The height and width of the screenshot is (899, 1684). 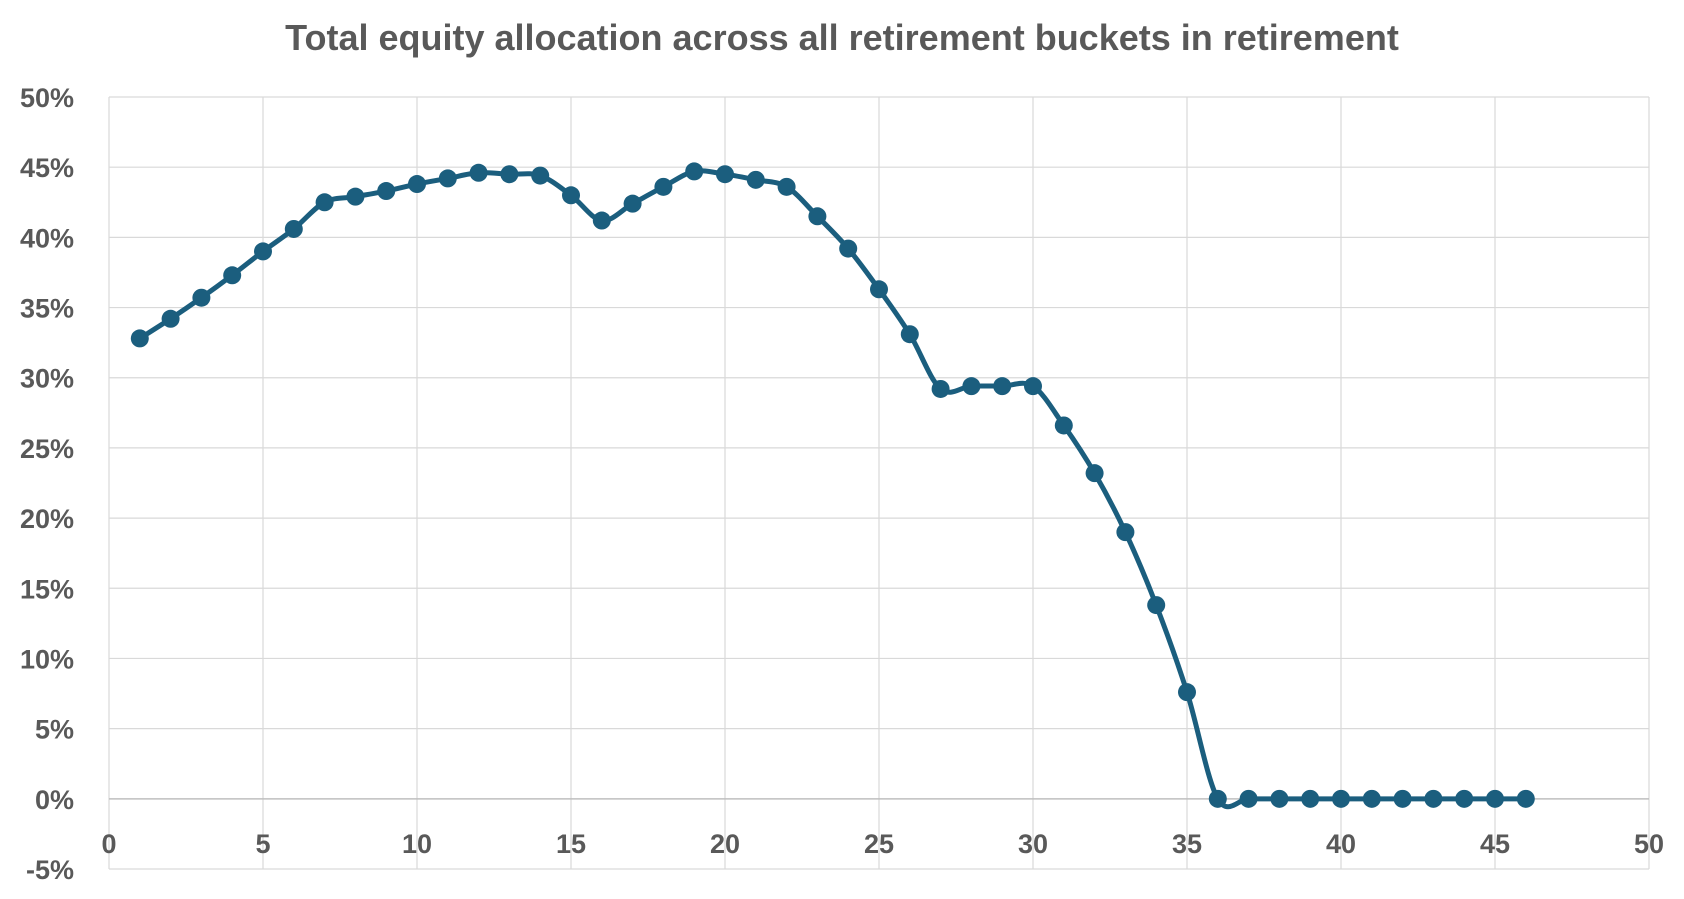 I want to click on x-tick-label: 20, so click(x=725, y=844).